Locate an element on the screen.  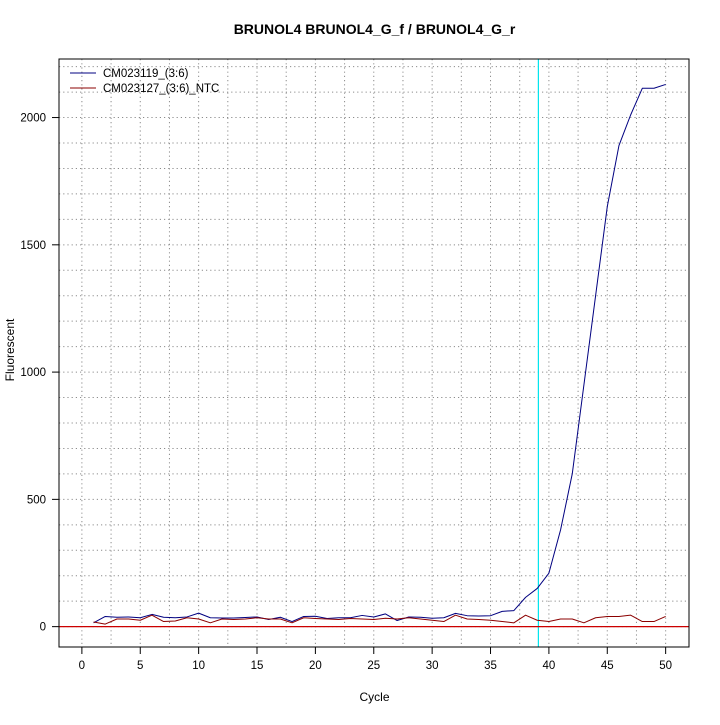
chart-title: BRUNOL4 BRUNOL4_G_f / BRUNOL4_G_r is located at coordinates (375, 29).